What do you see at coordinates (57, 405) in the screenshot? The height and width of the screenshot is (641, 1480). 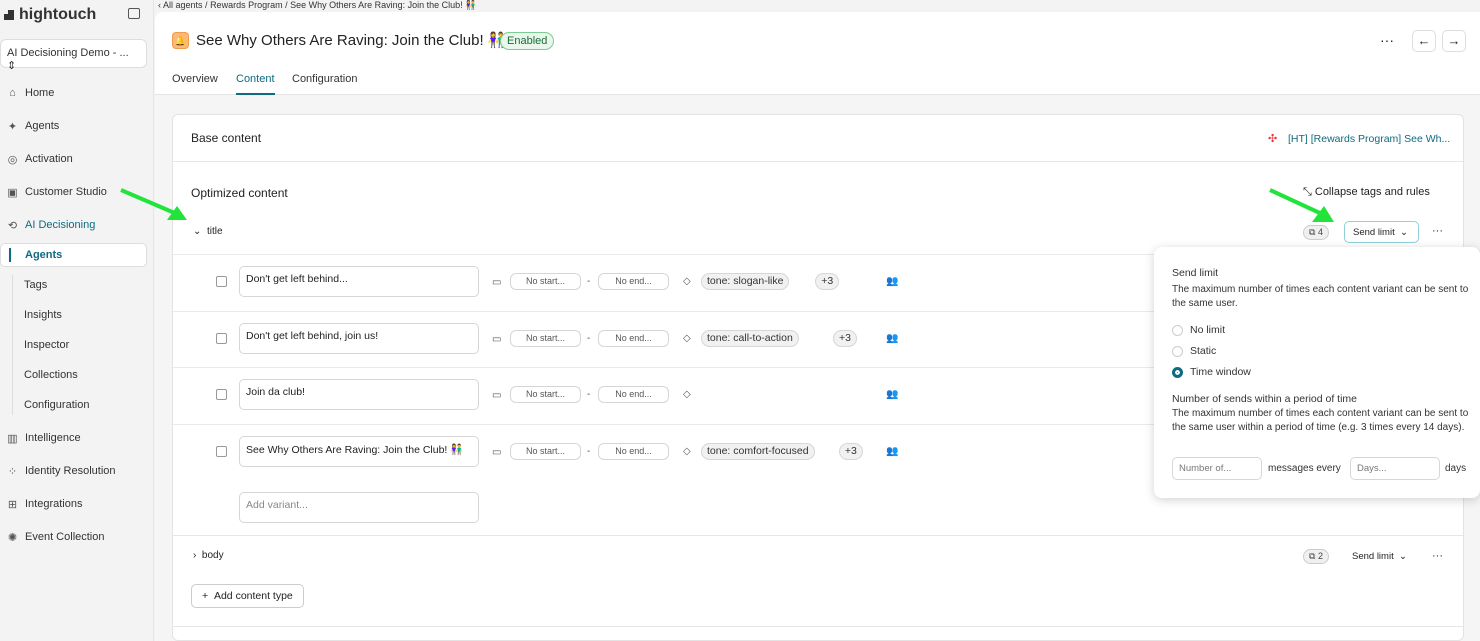 I see `sidebar-subitem-configuration: Configuration` at bounding box center [57, 405].